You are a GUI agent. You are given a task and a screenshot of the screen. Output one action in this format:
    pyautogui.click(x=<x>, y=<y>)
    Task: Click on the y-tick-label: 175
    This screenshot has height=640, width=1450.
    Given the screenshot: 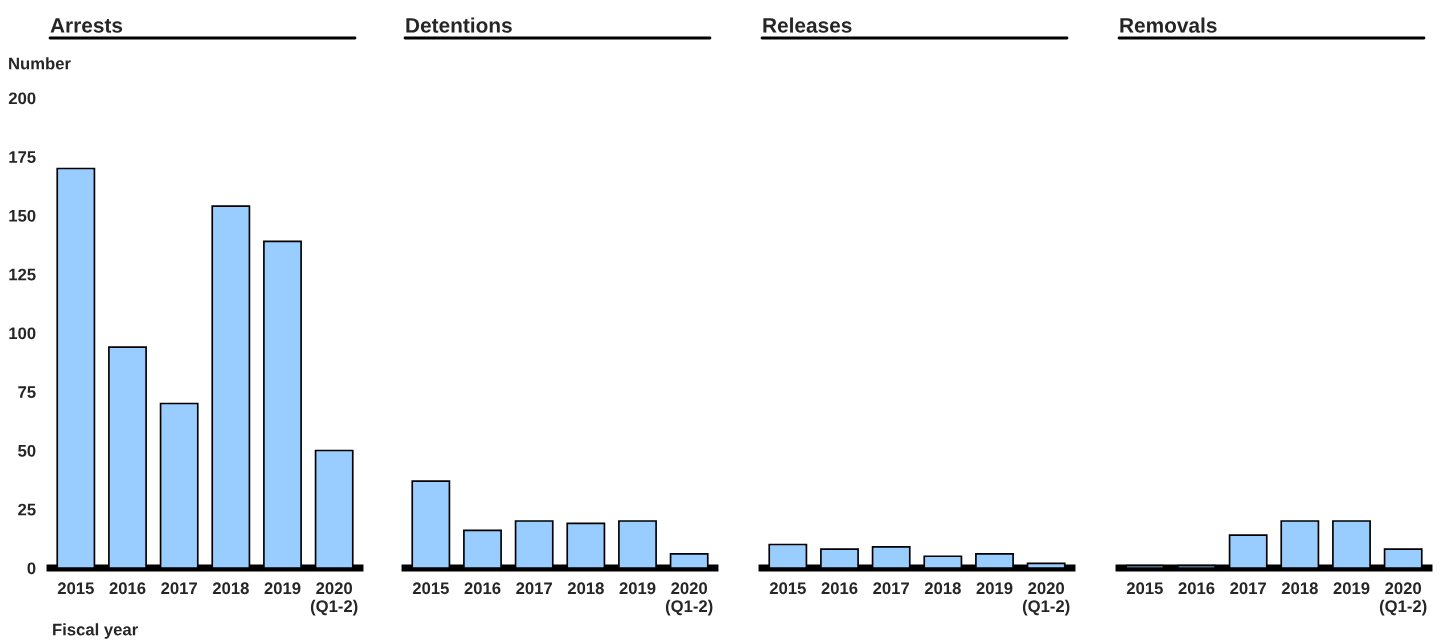 What is the action you would take?
    pyautogui.click(x=22, y=157)
    